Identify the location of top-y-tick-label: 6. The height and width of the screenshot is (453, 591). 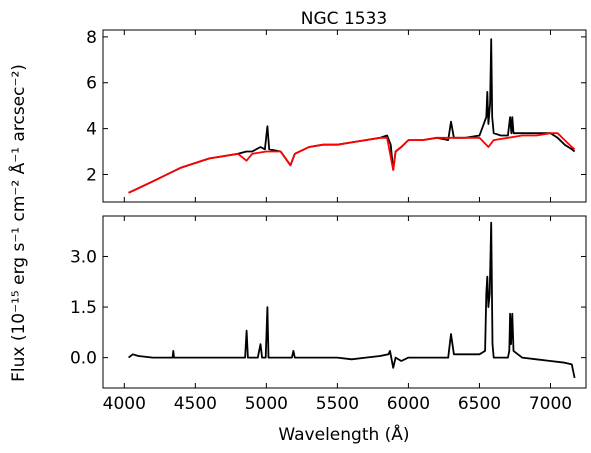
(91, 84).